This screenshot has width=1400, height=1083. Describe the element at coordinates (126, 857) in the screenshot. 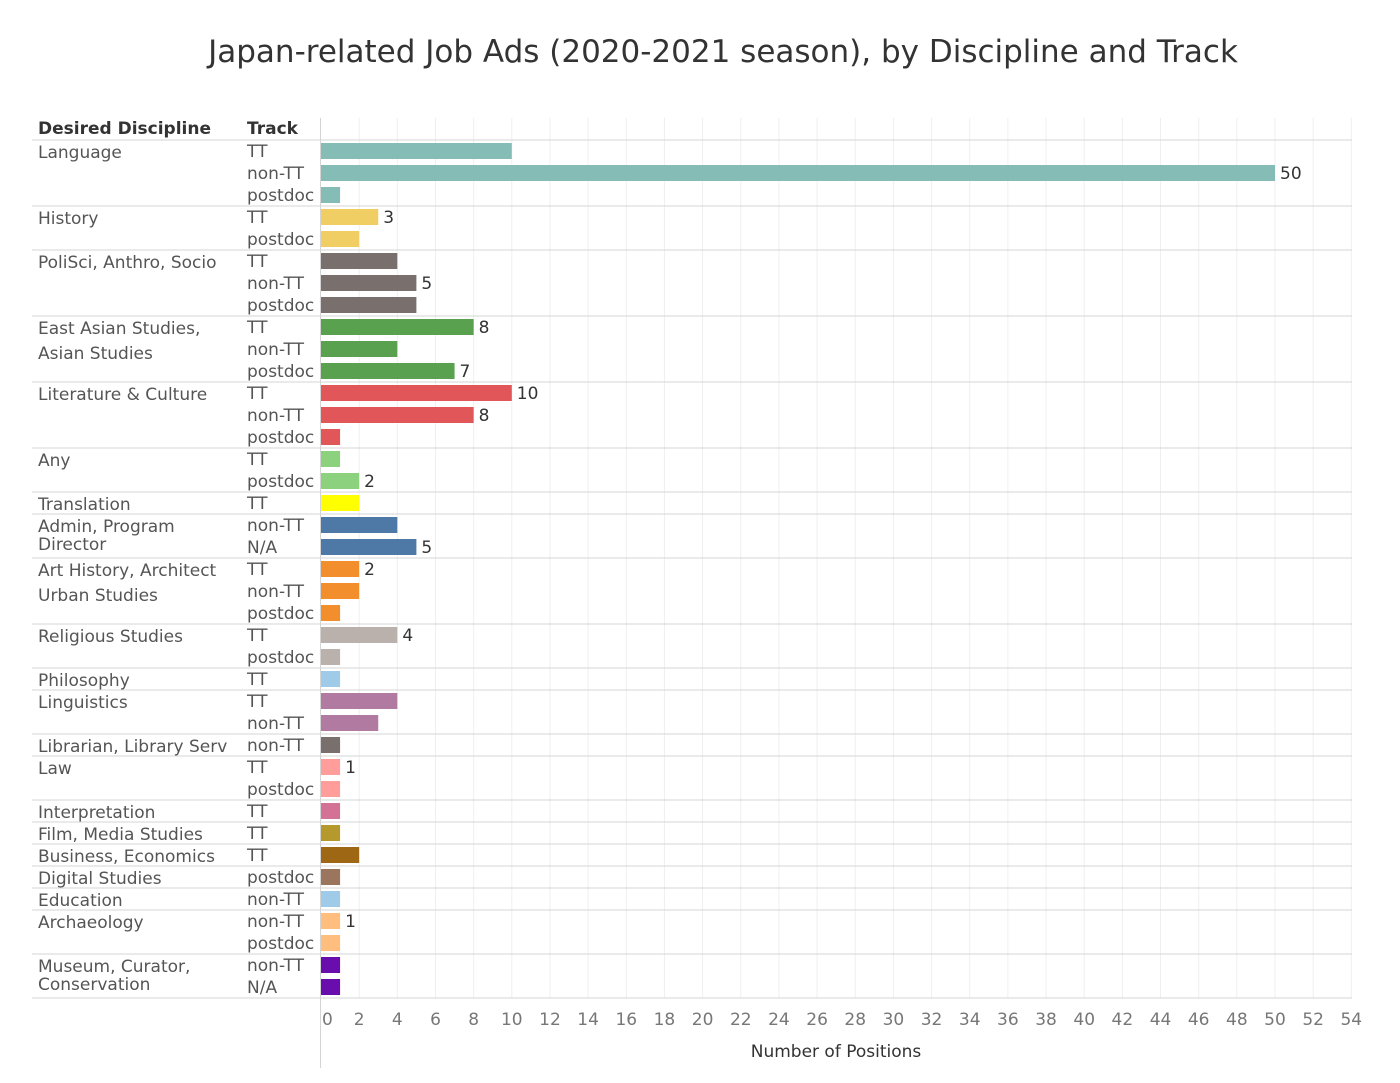

I see `discipline-label: Business, Economics` at that location.